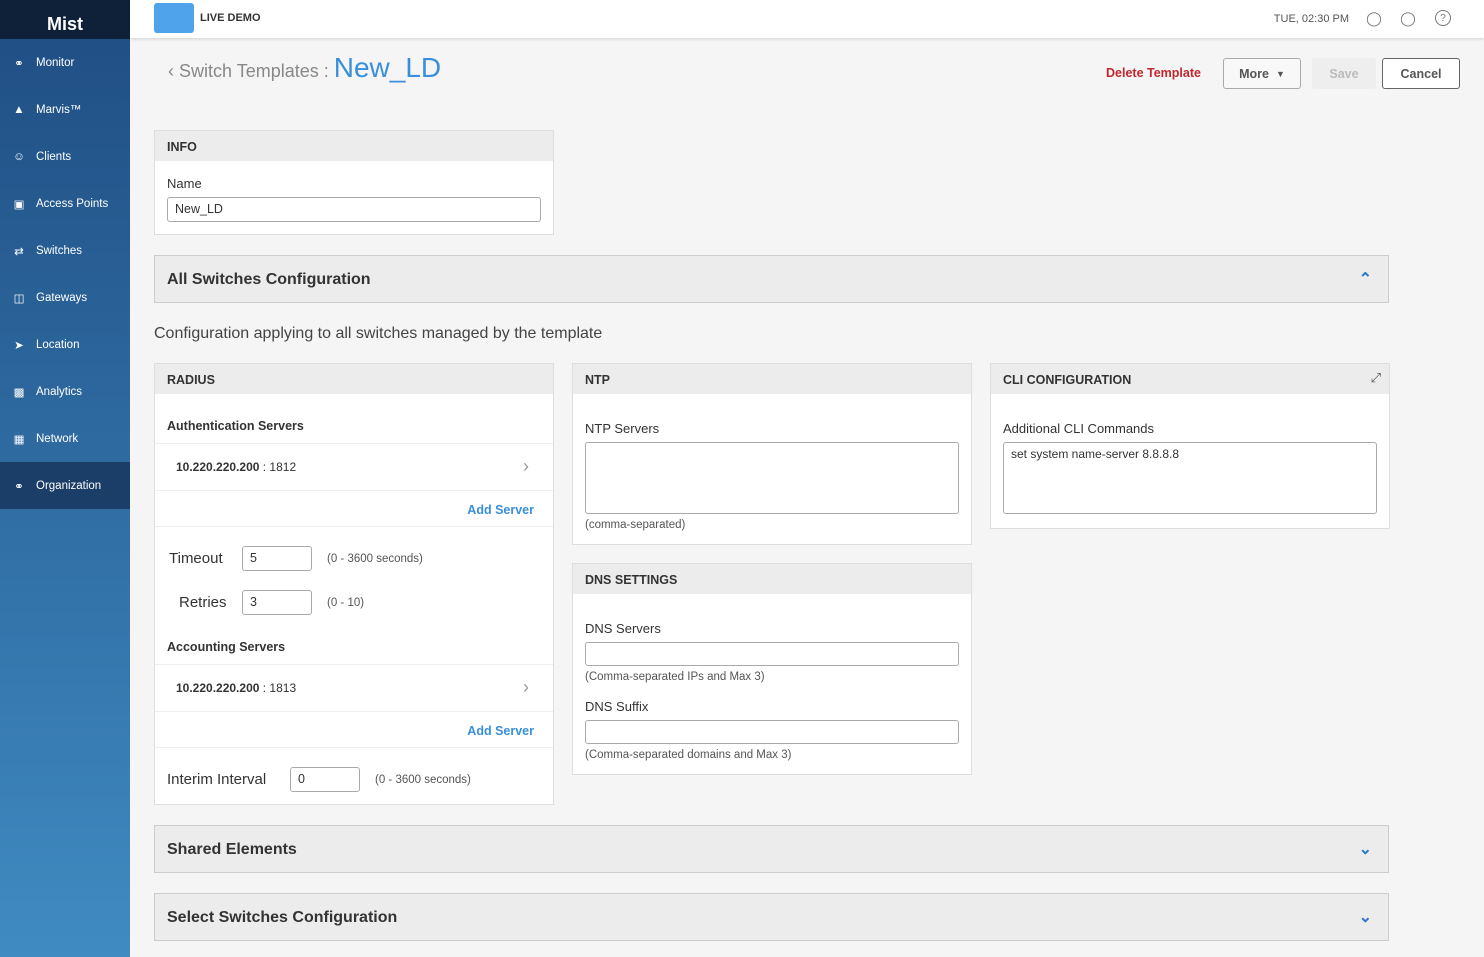 The width and height of the screenshot is (1484, 957). I want to click on shared-elements-section-header: Shared Elements ⌄, so click(771, 849).